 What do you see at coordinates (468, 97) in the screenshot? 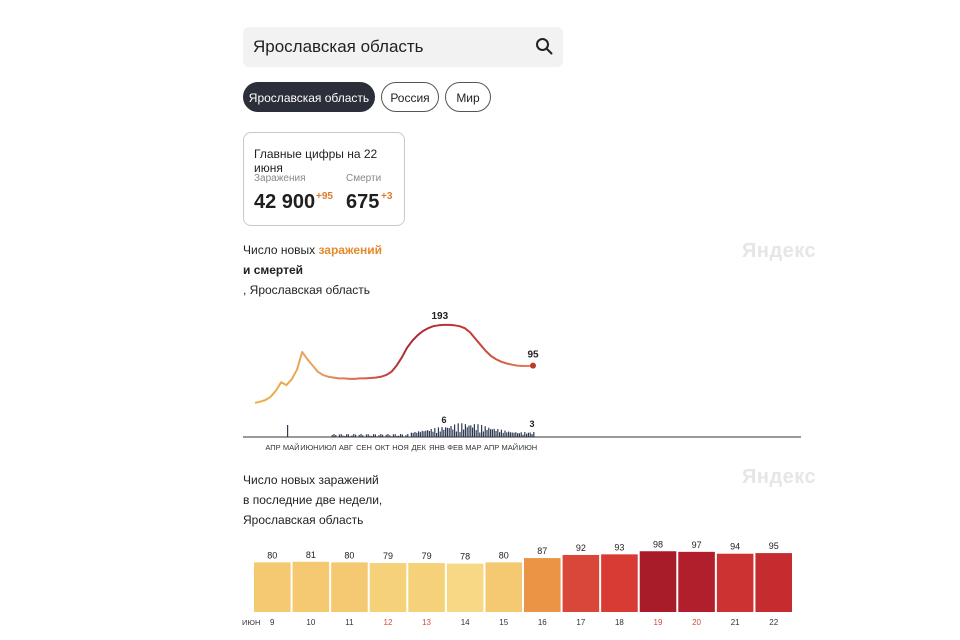
I see `tab-world: Мир` at bounding box center [468, 97].